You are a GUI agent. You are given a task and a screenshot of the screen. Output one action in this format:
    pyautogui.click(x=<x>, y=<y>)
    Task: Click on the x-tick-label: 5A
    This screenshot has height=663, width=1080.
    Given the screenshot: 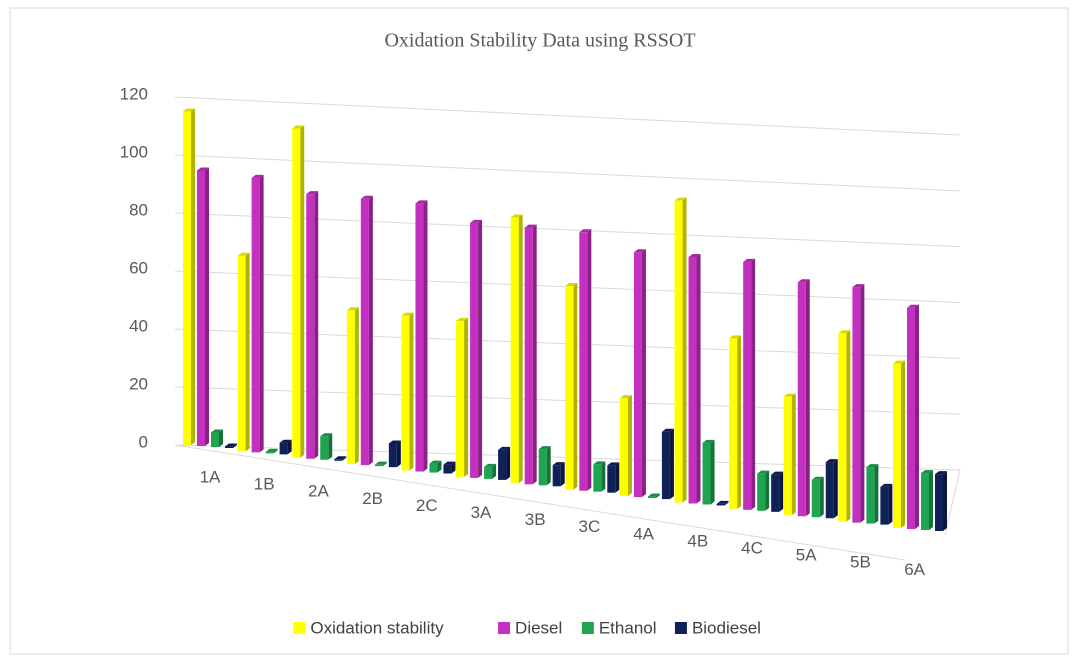 What is the action you would take?
    pyautogui.click(x=806, y=555)
    